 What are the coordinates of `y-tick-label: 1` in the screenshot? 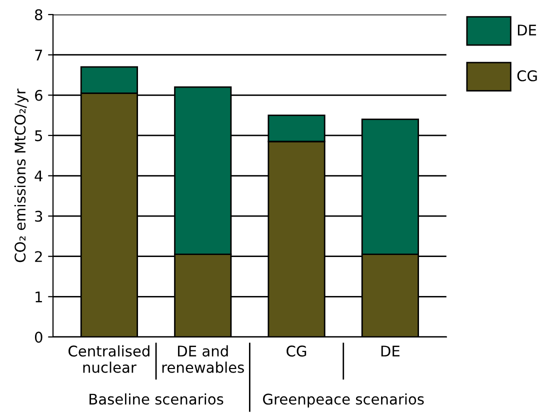 It's located at (39, 297).